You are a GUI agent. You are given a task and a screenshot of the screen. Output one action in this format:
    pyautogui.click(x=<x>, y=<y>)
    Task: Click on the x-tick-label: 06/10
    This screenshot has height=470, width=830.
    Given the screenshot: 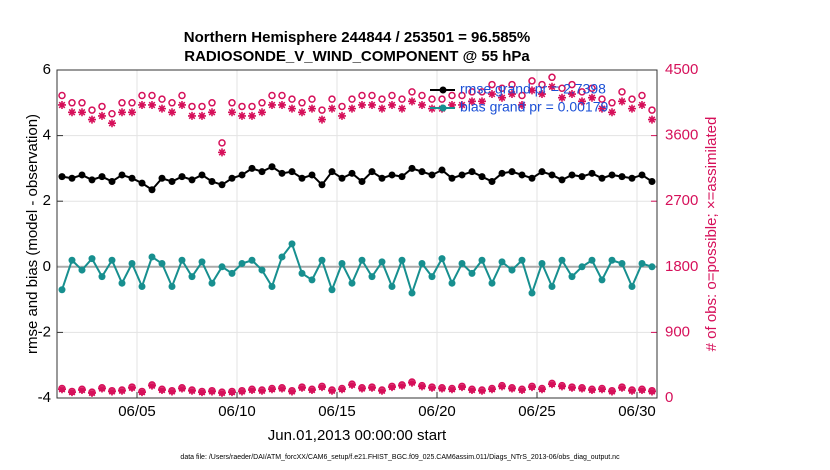 What is the action you would take?
    pyautogui.click(x=237, y=411)
    